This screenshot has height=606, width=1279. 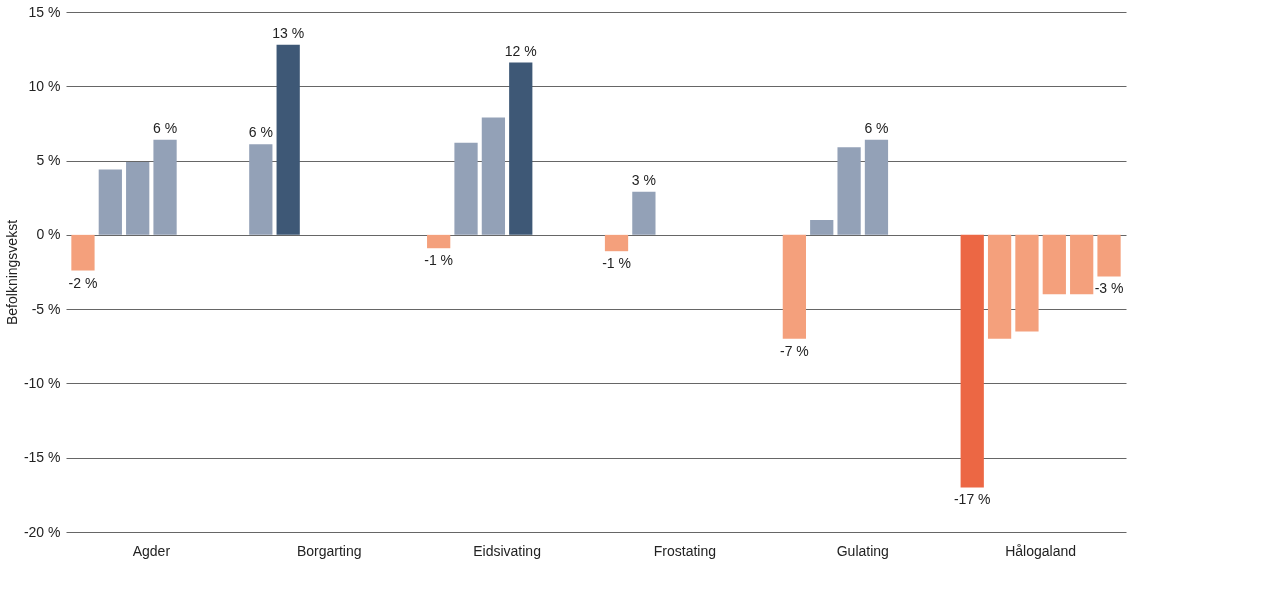 I want to click on y-tick-label: 0 %, so click(x=48, y=234).